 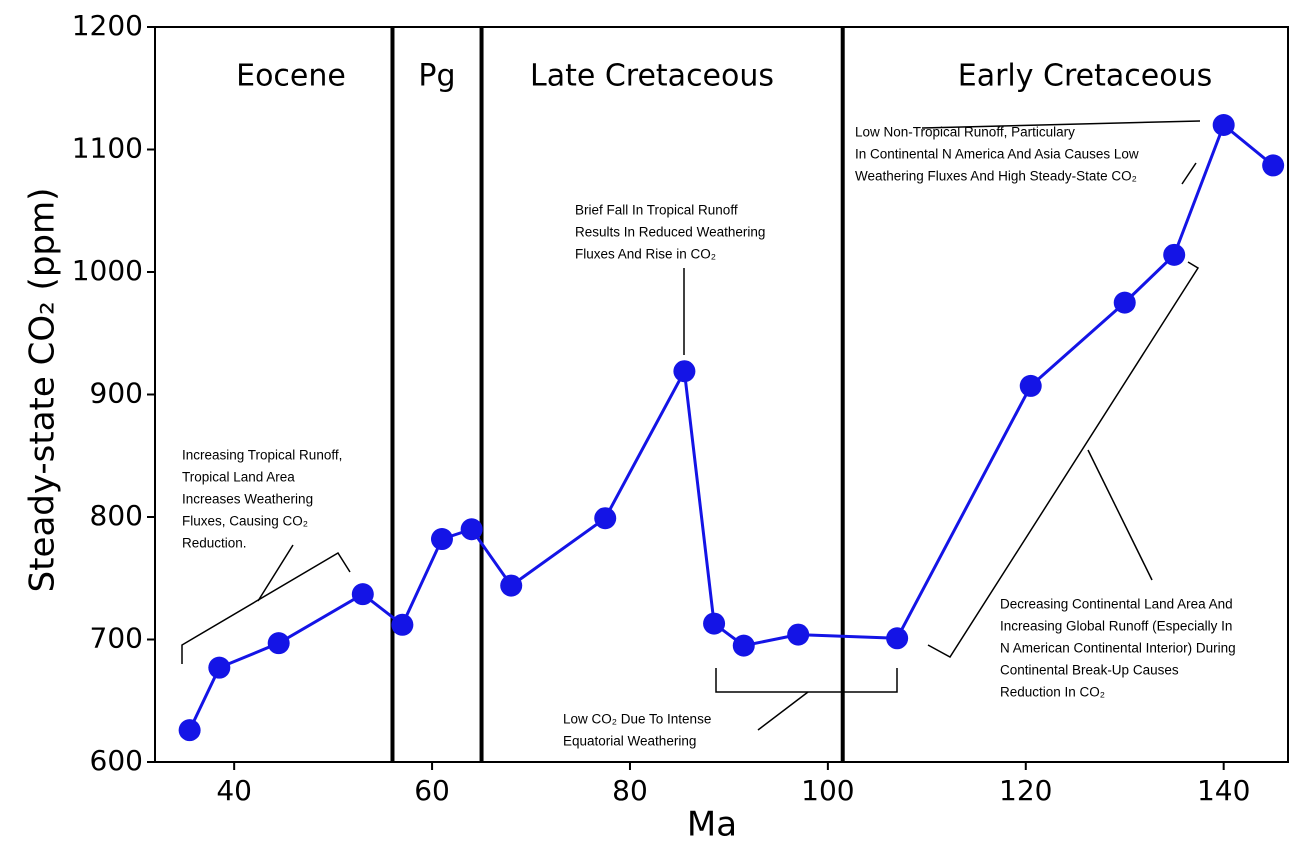 What do you see at coordinates (107, 25) in the screenshot?
I see `y-tick-label: 1200` at bounding box center [107, 25].